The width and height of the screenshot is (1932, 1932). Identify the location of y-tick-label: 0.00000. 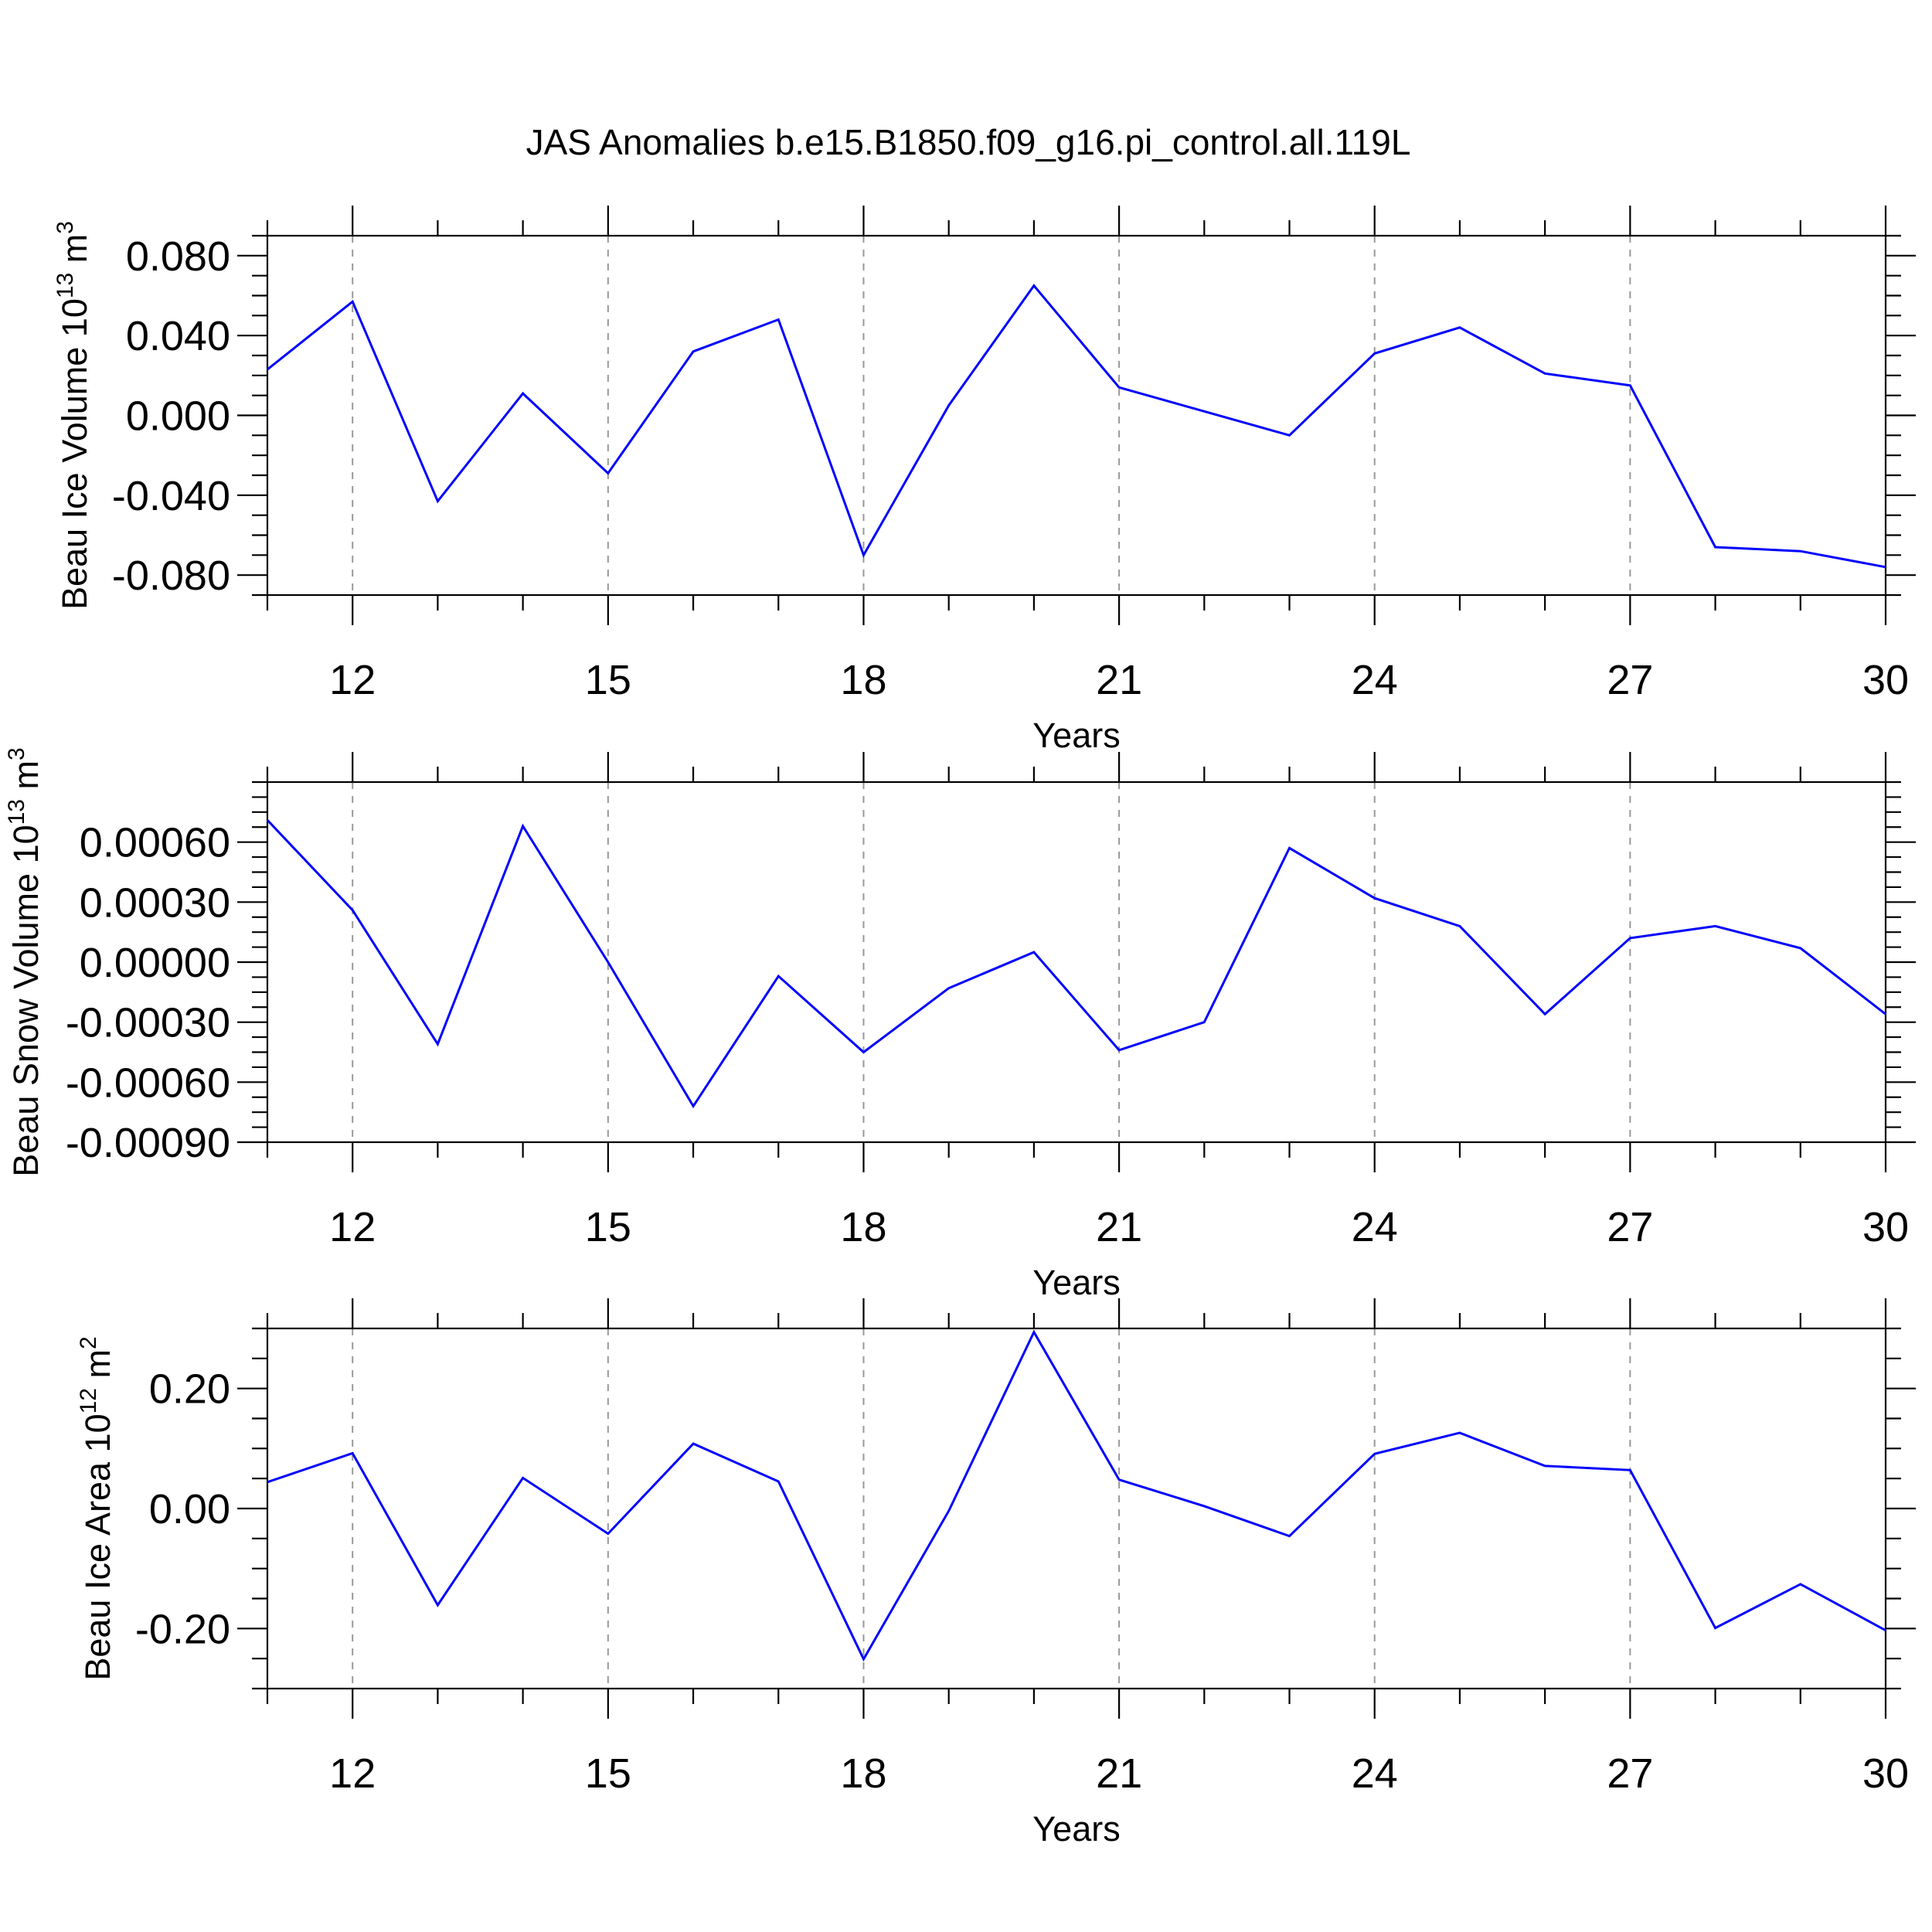
(155, 963).